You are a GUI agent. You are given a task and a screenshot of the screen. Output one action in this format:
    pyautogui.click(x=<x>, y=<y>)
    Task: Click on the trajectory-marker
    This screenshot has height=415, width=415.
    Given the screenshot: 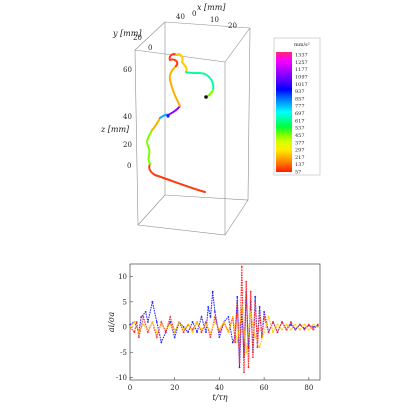 What is the action you would take?
    pyautogui.click(x=168, y=116)
    